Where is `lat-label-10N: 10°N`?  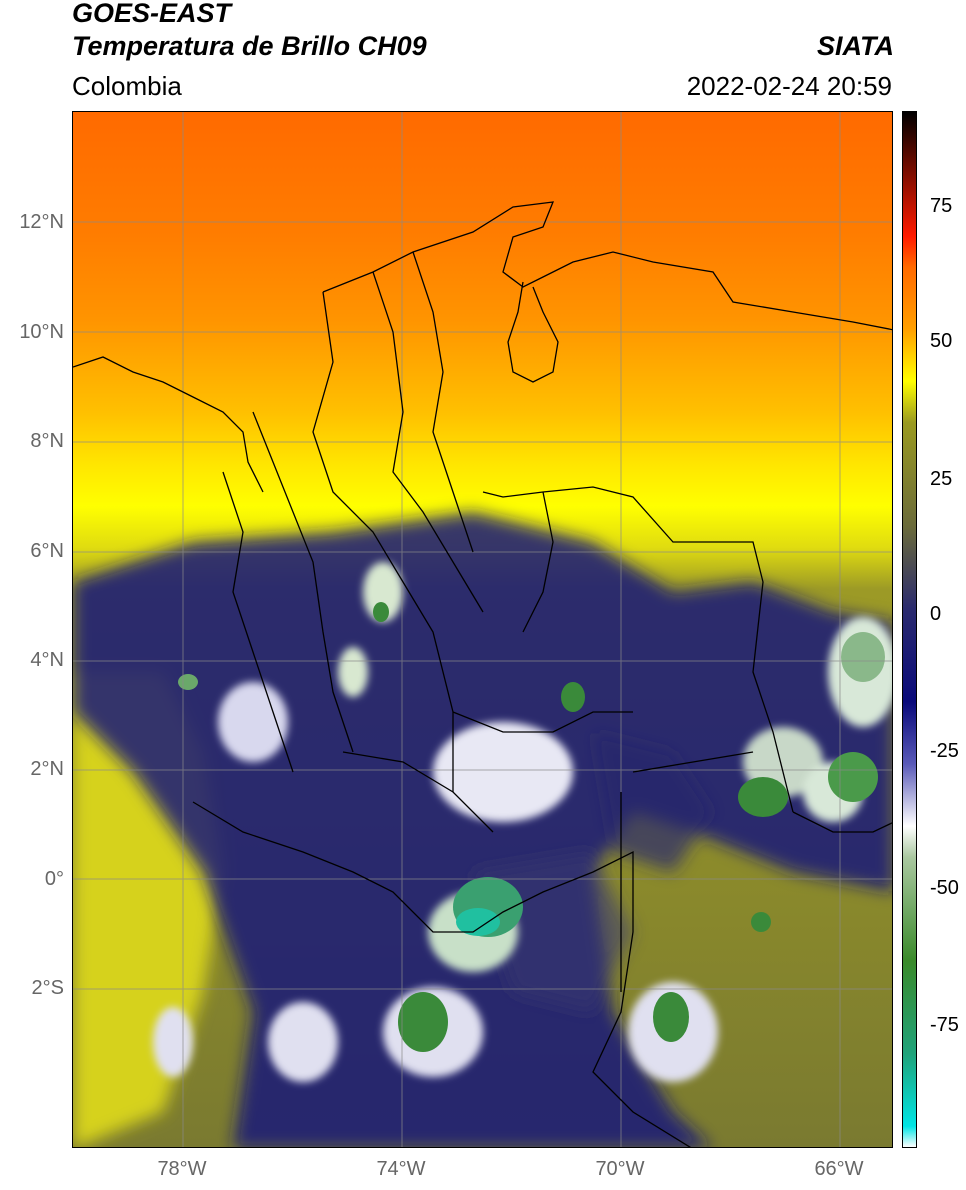
lat-label-10N: 10°N is located at coordinates (41, 332).